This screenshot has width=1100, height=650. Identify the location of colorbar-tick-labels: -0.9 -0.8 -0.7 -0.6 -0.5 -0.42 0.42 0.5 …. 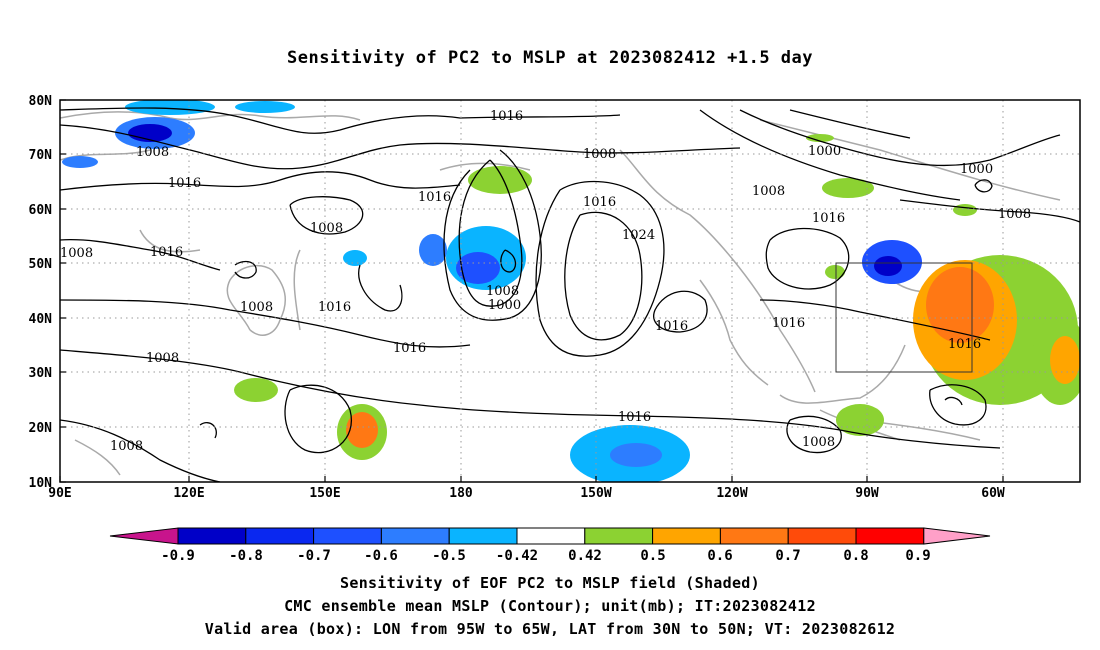
(546, 556).